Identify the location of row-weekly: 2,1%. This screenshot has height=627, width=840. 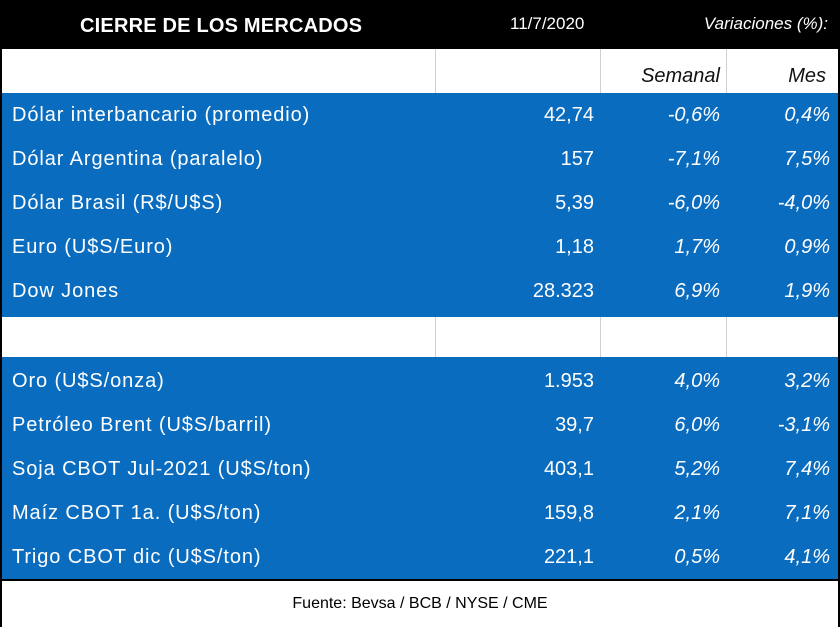
(697, 513).